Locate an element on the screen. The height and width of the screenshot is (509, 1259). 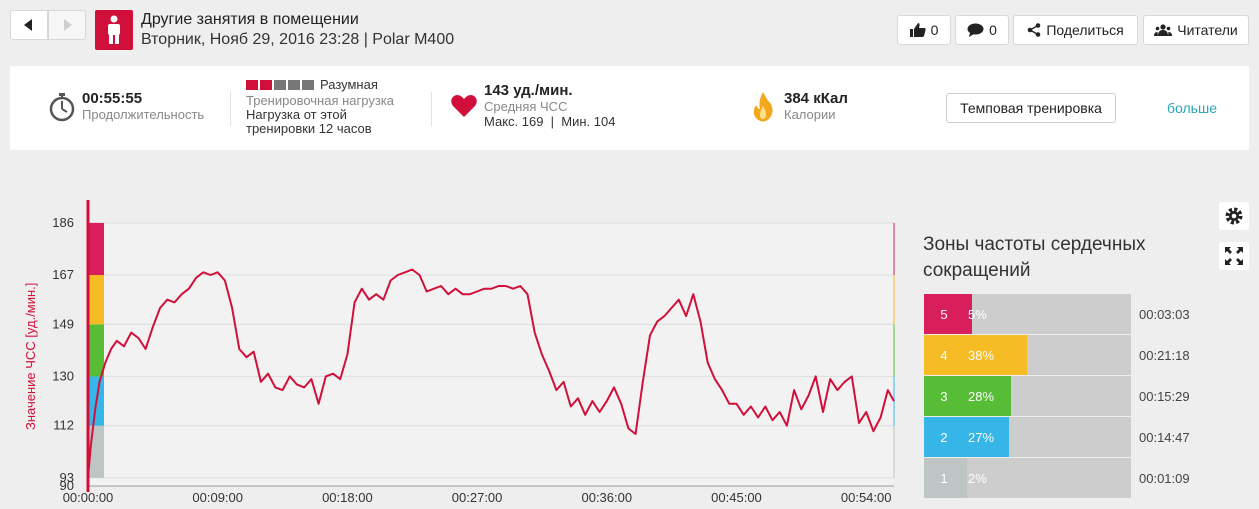
duration-value: 00:55:55 is located at coordinates (112, 98).